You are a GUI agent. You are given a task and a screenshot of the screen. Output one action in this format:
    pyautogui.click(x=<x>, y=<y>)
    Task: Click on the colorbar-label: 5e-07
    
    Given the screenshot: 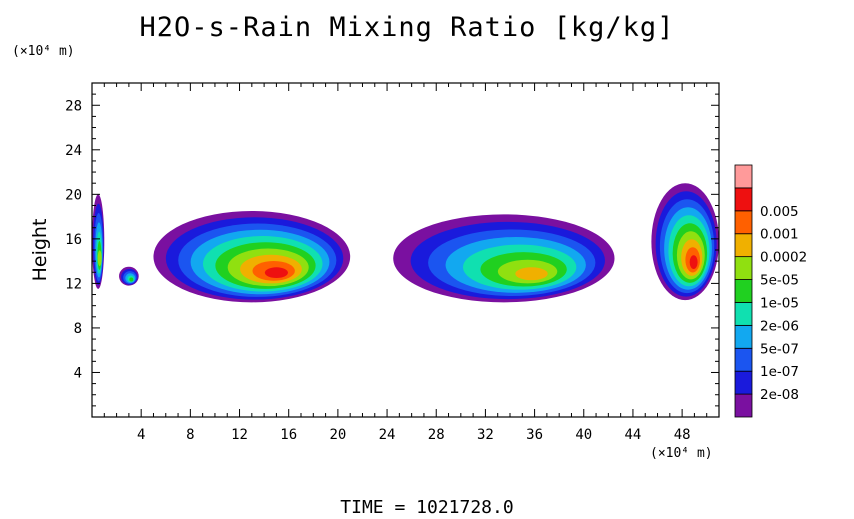 What is the action you would take?
    pyautogui.click(x=779, y=349)
    